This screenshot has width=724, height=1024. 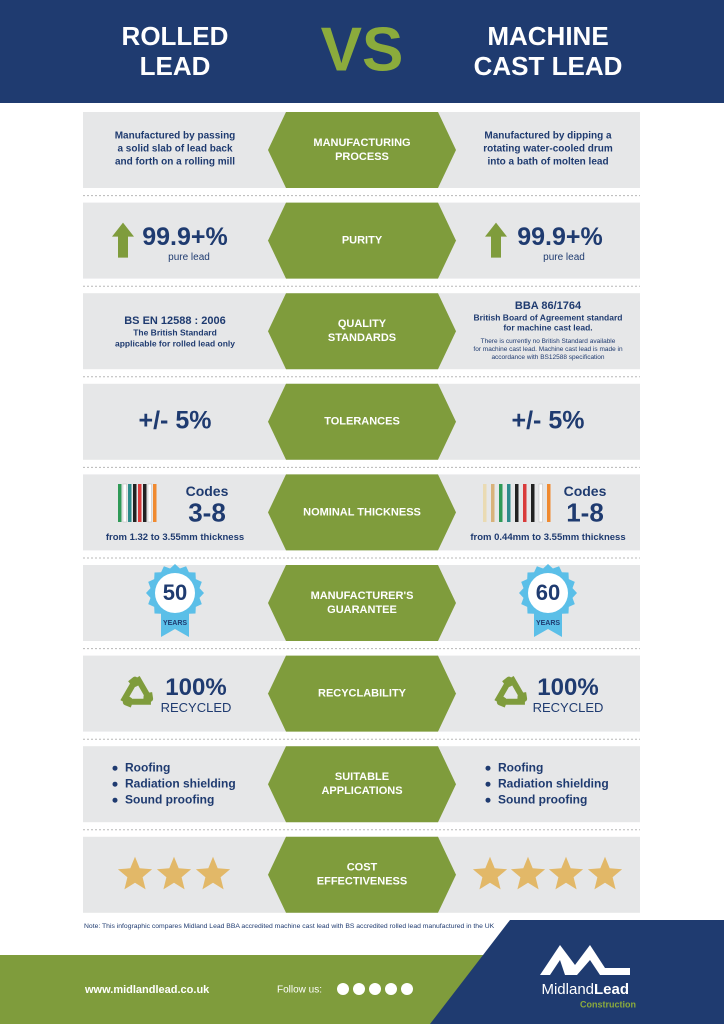 I want to click on right-description: British Board of Agreement standard, so click(x=548, y=317).